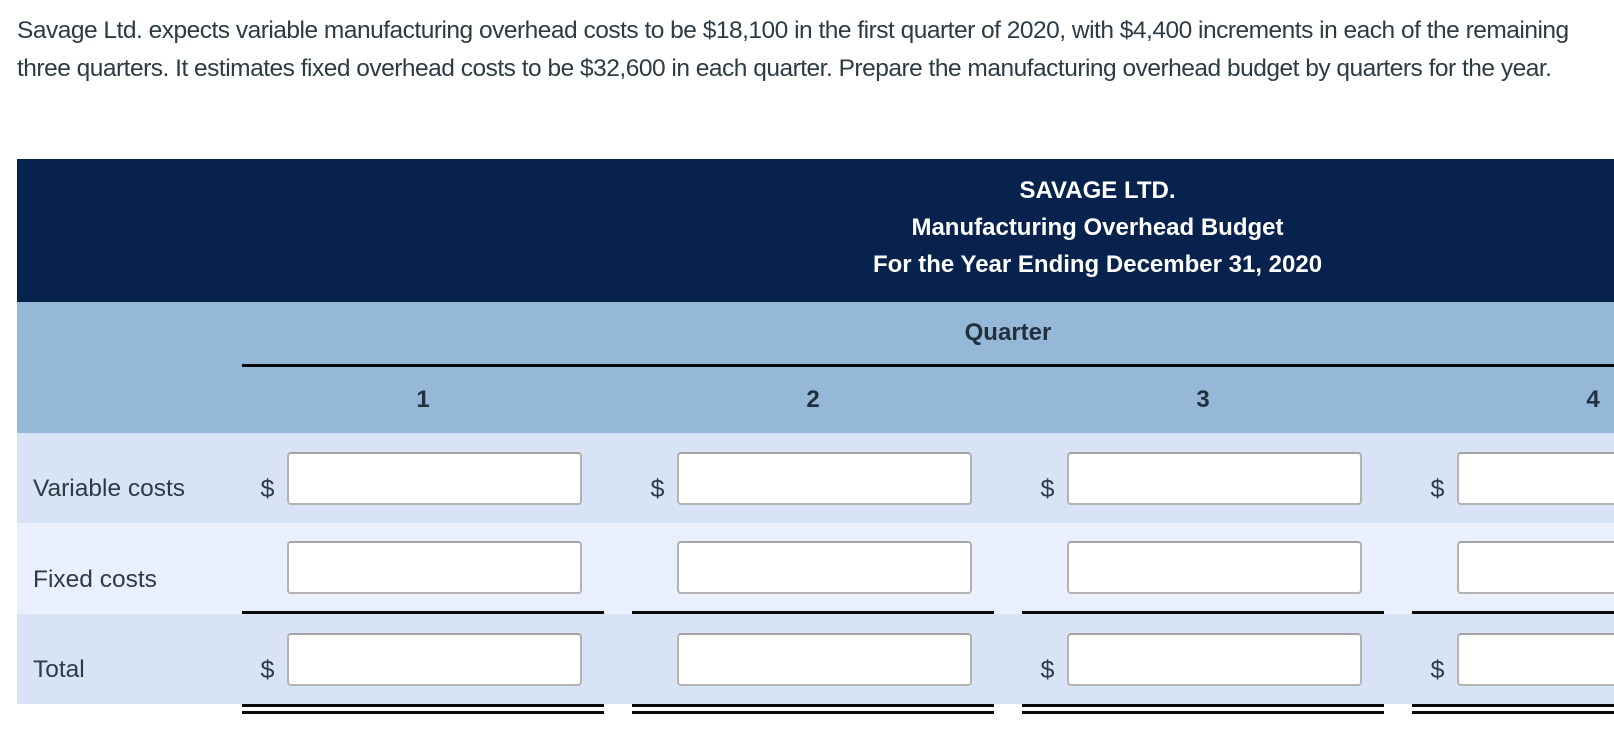 The height and width of the screenshot is (750, 1614). Describe the element at coordinates (1214, 567) in the screenshot. I see `input-fixed-costs-q3` at that location.